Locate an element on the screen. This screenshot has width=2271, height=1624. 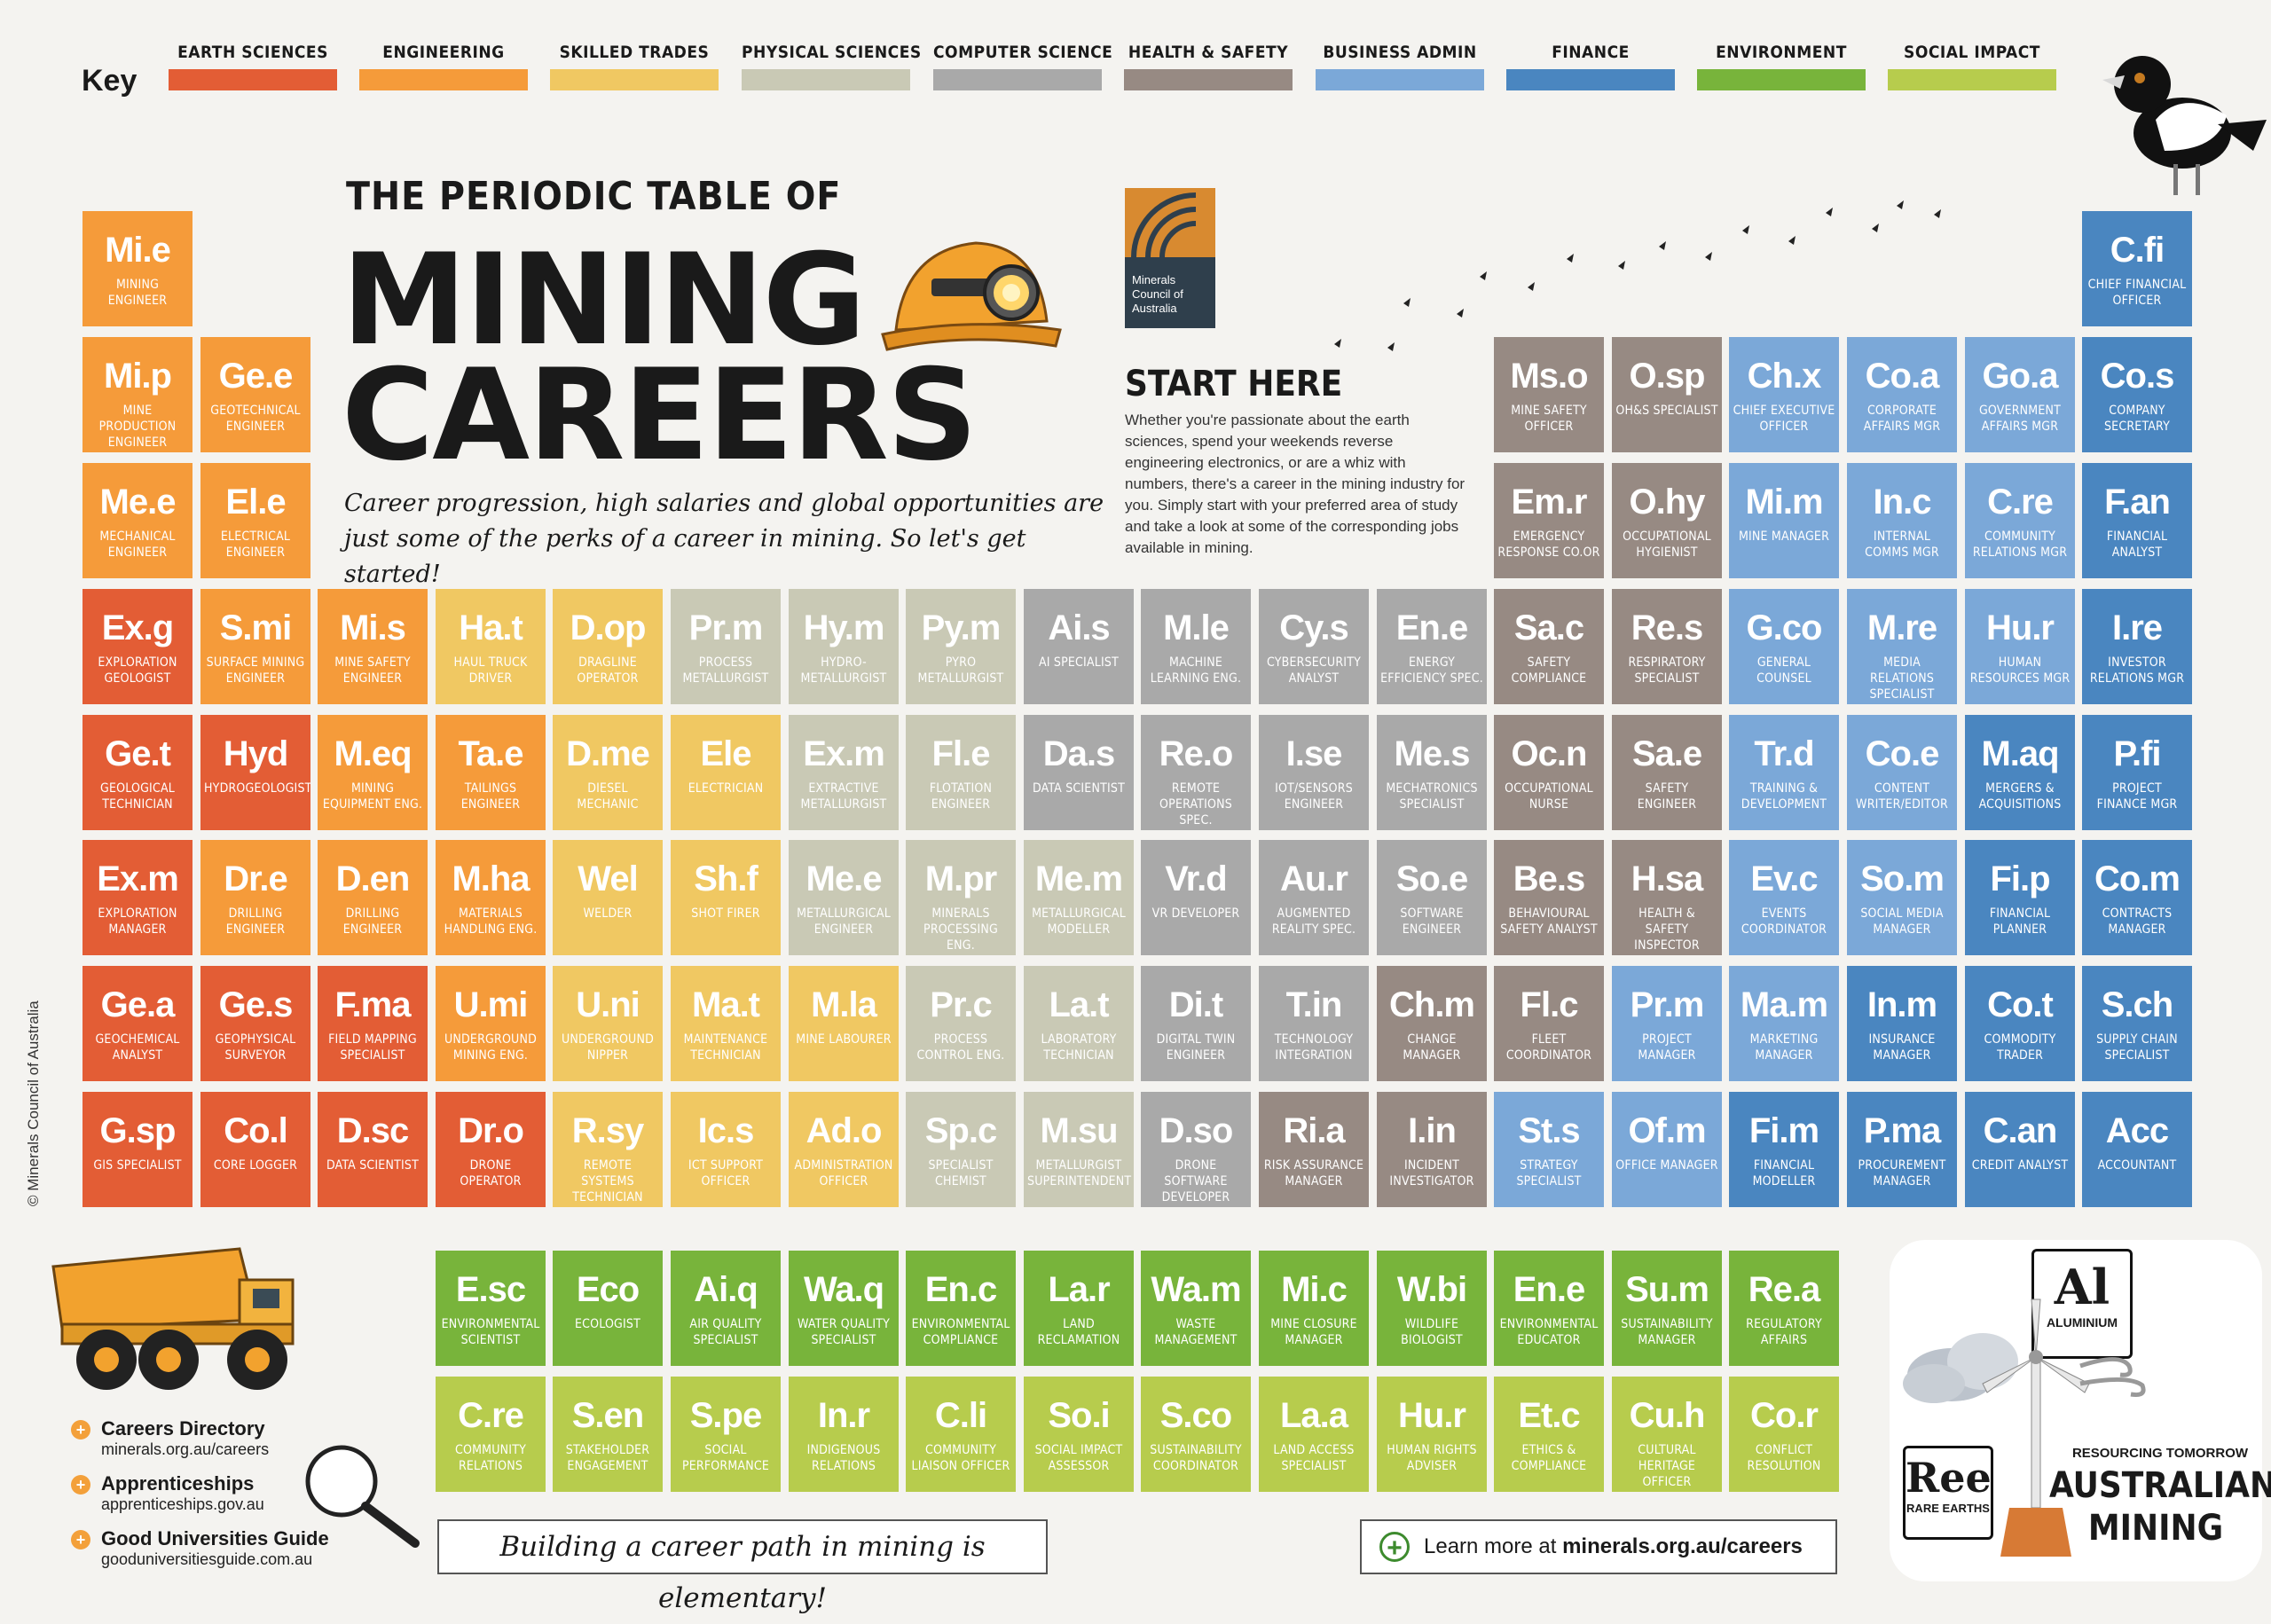
element-career-name: INTERNAL COMMS MGR is located at coordinates (1902, 545).